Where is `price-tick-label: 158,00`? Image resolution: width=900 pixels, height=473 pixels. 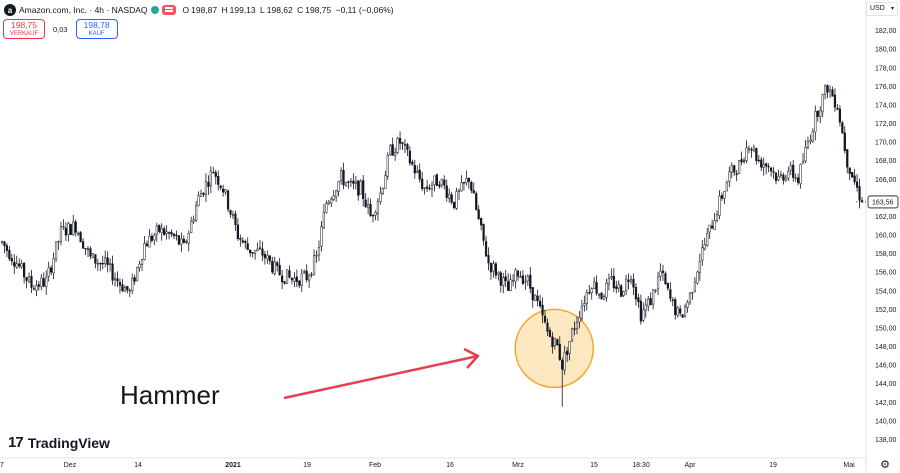
price-tick-label: 158,00 is located at coordinates (886, 254).